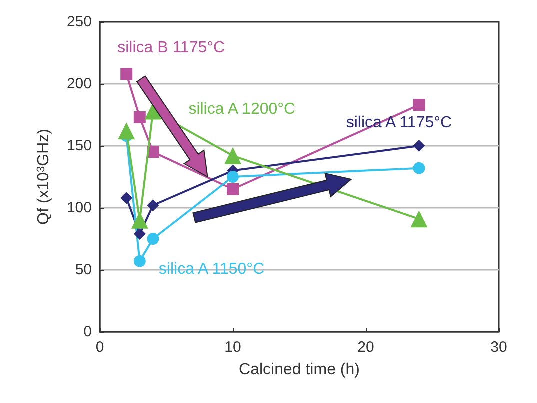 The width and height of the screenshot is (537, 403). Describe the element at coordinates (299, 370) in the screenshot. I see `x-axis-title: Calcined time (h)` at that location.